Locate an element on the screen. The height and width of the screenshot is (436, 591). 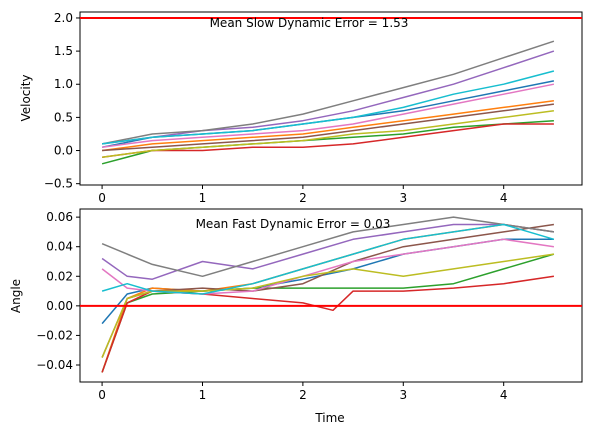
velocity-x-tick-label: 2 is located at coordinates (303, 198).